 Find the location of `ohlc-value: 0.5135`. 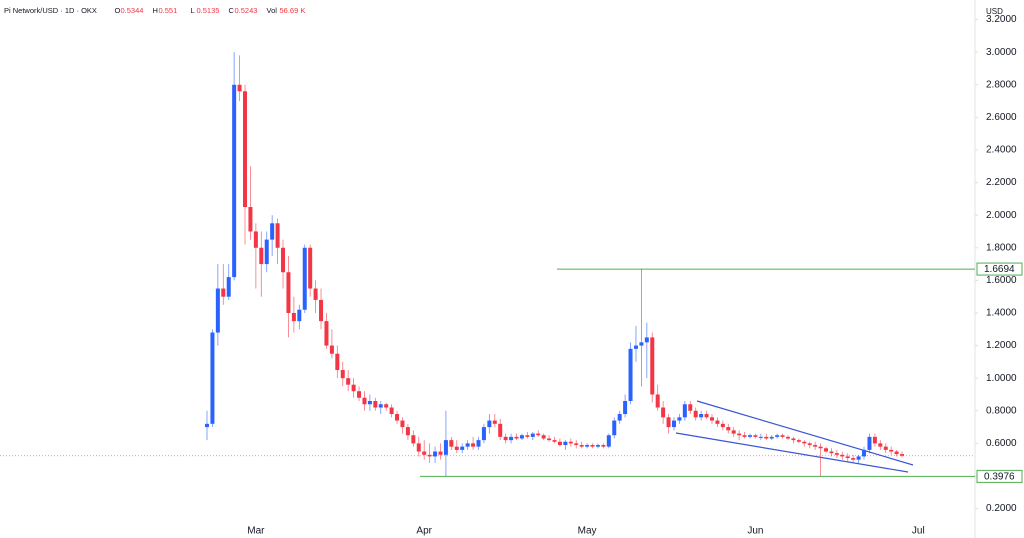

ohlc-value: 0.5135 is located at coordinates (208, 10).